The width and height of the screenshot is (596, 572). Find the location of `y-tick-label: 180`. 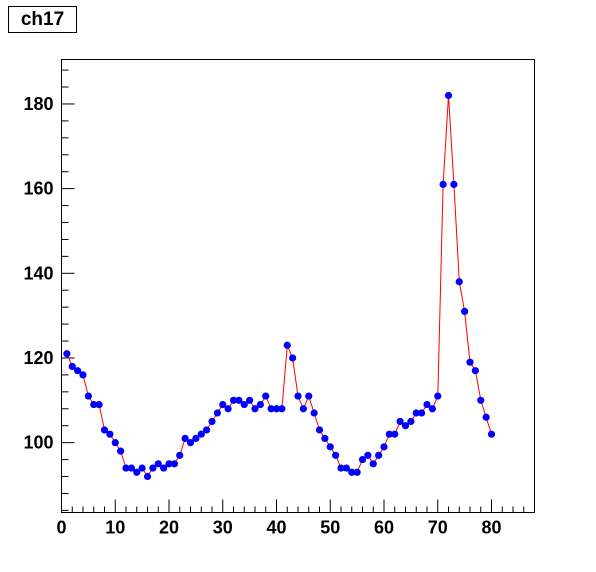

y-tick-label: 180 is located at coordinates (38, 104).